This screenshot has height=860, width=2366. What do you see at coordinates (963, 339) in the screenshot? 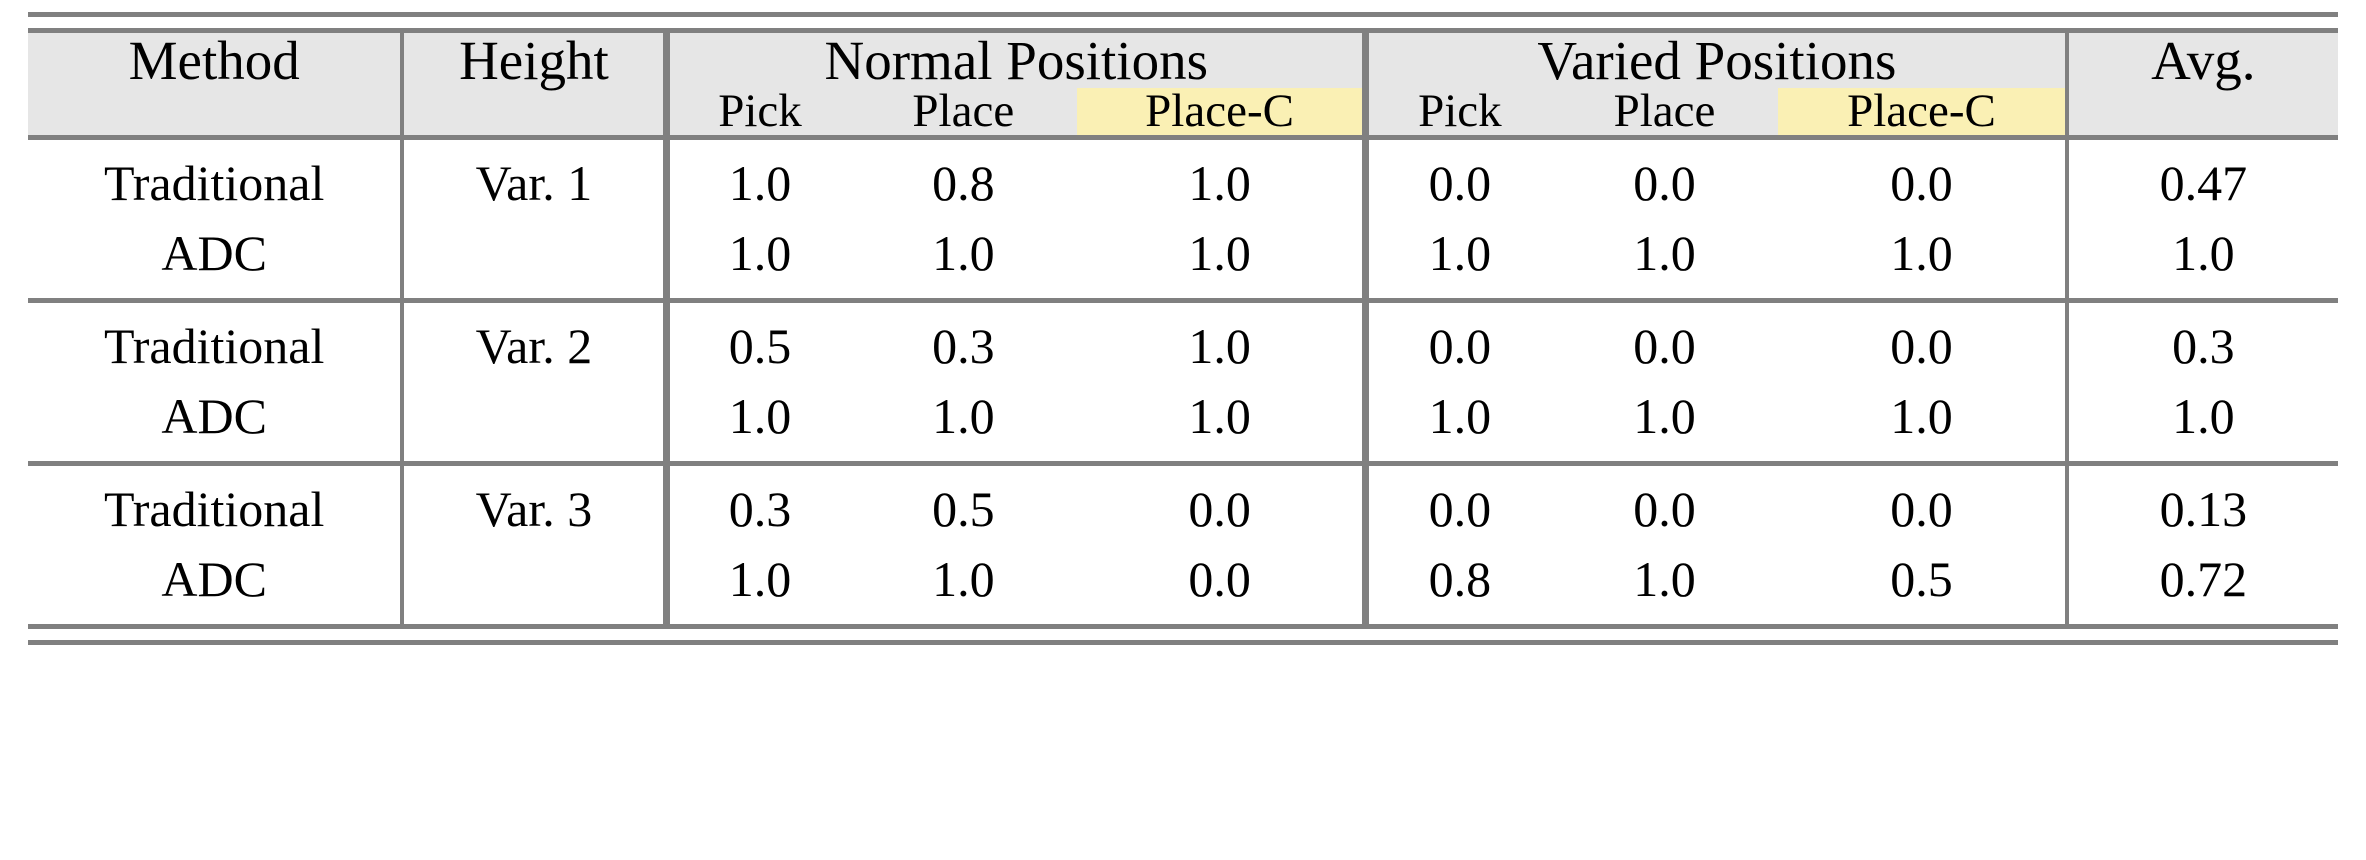
I see `cell-normal-place: 0.3` at bounding box center [963, 339].